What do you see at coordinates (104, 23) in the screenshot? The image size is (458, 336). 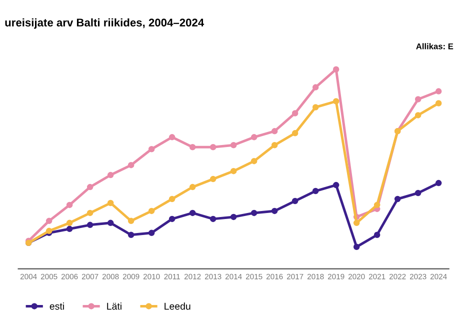 I see `chart-title: ureisijate arv Balti riikides, 2004–2024` at bounding box center [104, 23].